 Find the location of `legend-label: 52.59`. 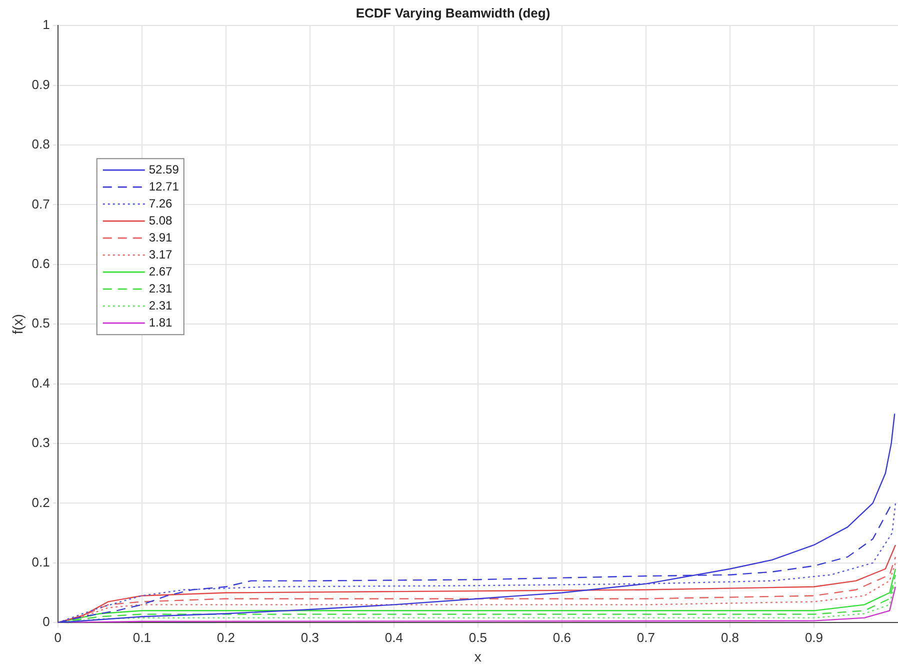

legend-label: 52.59 is located at coordinates (164, 169).